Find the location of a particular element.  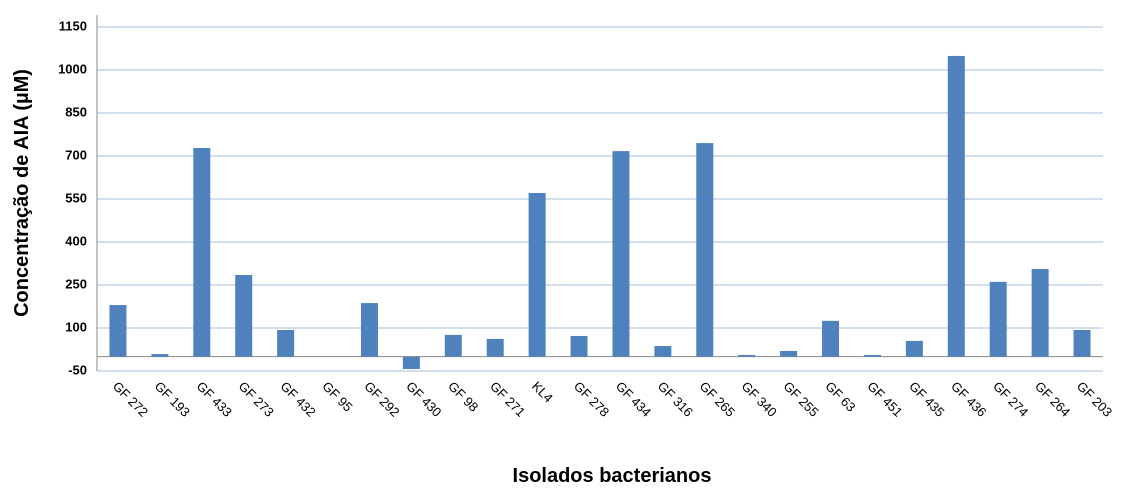

x-tick-label: GF 316 is located at coordinates (675, 399).